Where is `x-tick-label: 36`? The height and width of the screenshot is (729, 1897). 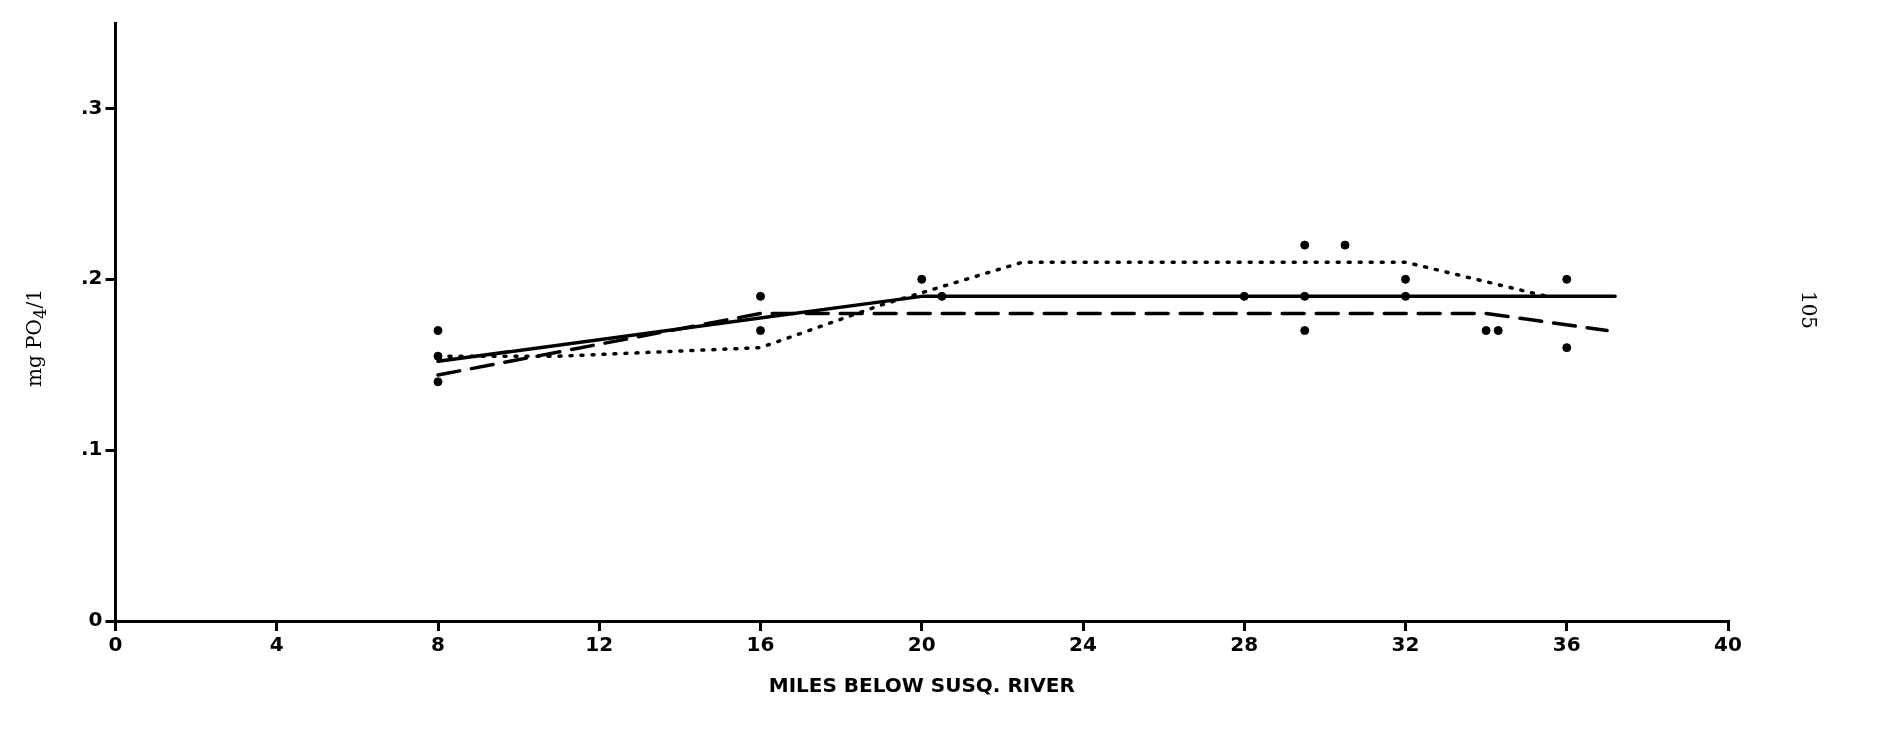 x-tick-label: 36 is located at coordinates (1566, 644).